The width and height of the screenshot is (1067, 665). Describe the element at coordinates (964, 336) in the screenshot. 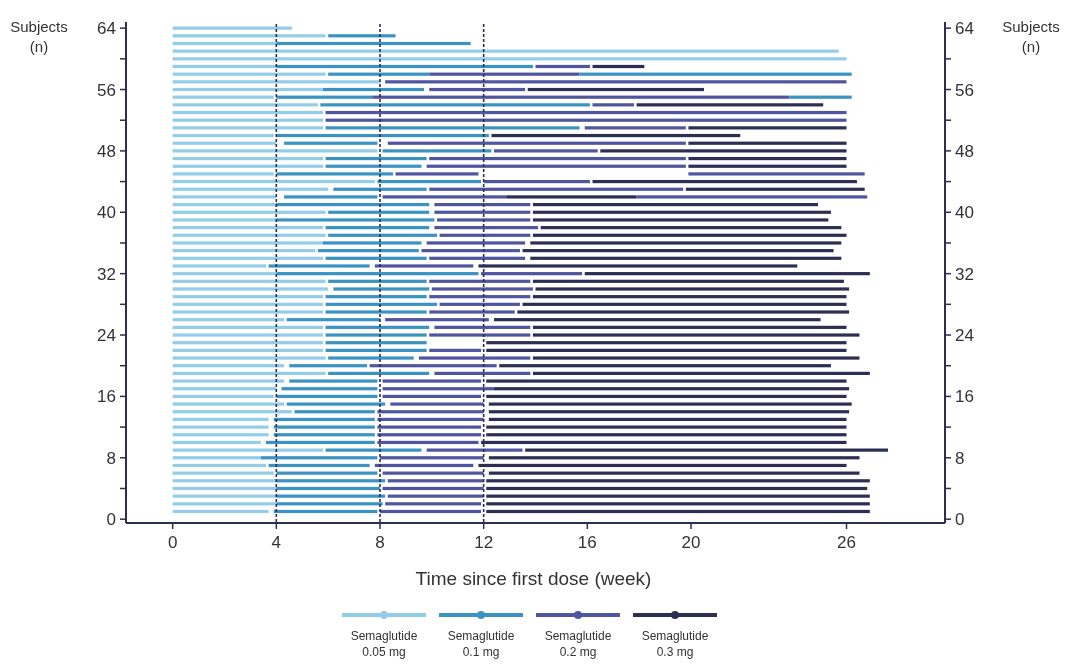

I see `y2-tick-label: 24` at that location.